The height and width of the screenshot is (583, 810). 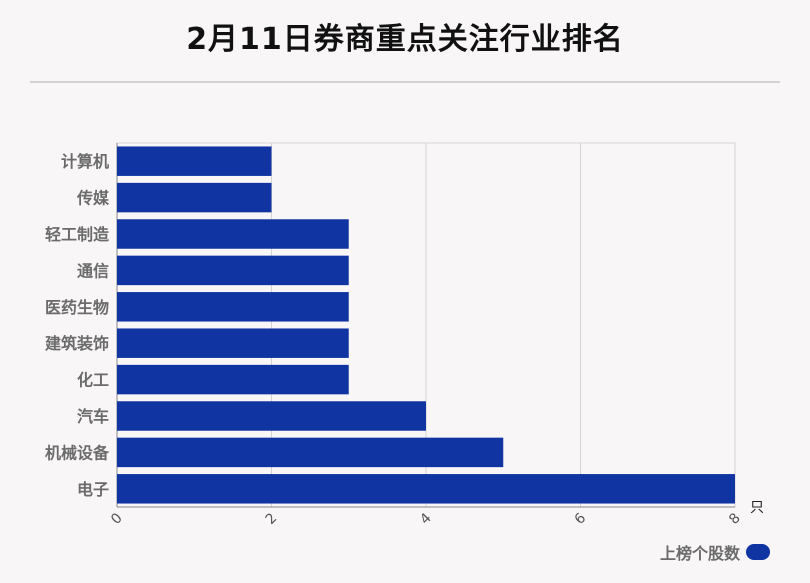 What do you see at coordinates (77, 307) in the screenshot?
I see `category-label: 医药生物` at bounding box center [77, 307].